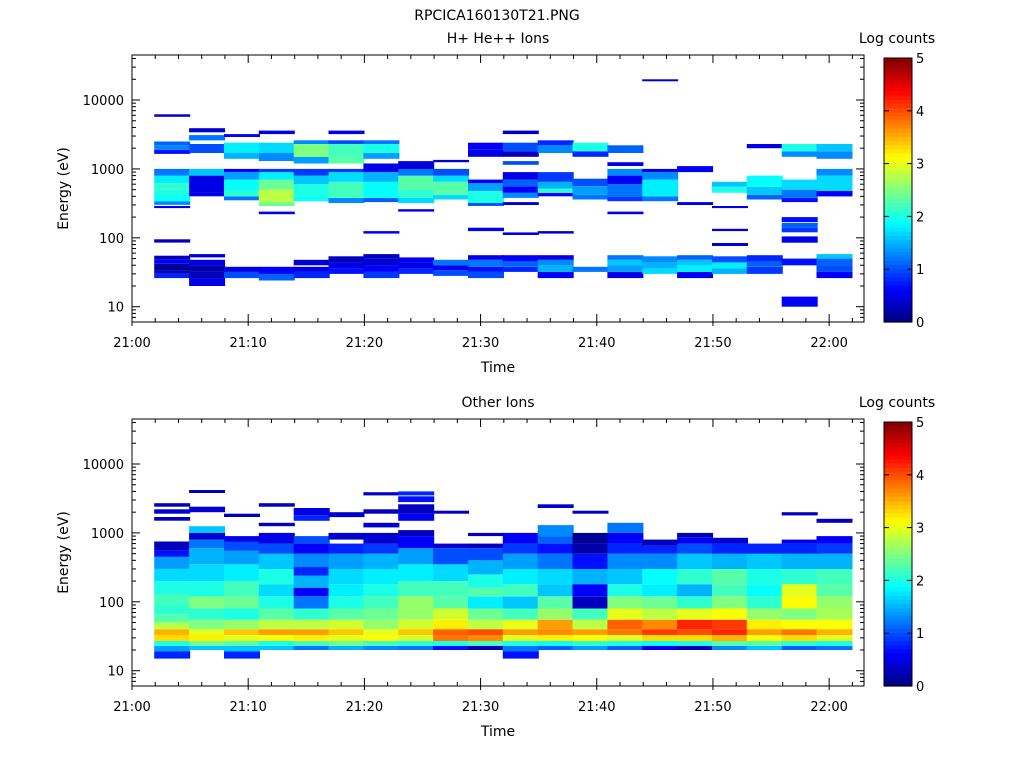 The image size is (1024, 773). I want to click on colorbar-tick-label: 4, so click(920, 112).